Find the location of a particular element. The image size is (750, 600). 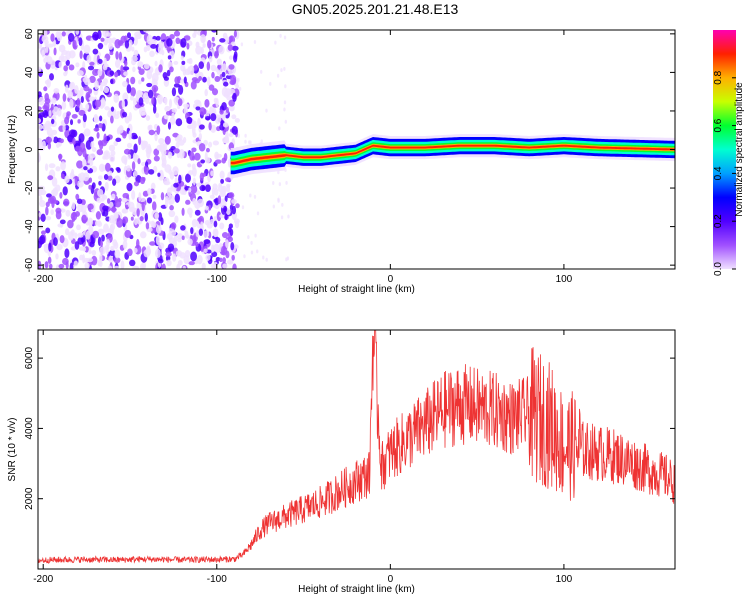

spectrogram-y-tick-label: 40 is located at coordinates (29, 72).